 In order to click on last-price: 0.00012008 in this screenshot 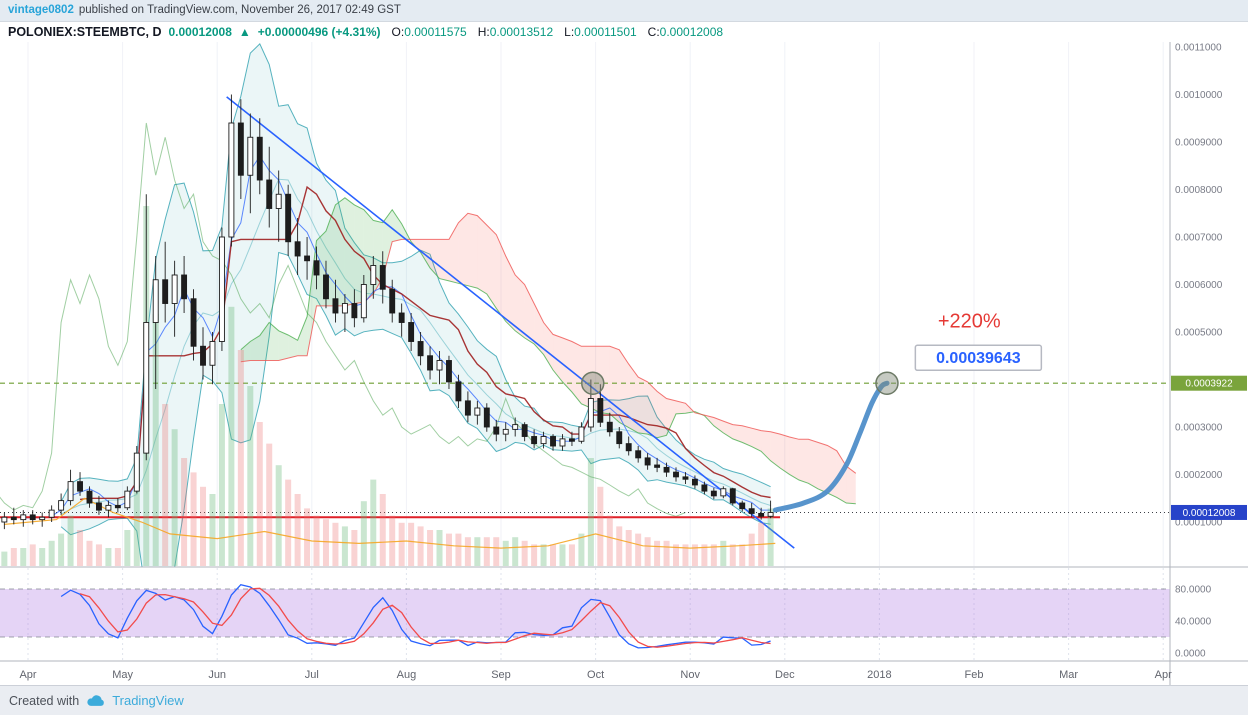, I will do `click(200, 32)`.